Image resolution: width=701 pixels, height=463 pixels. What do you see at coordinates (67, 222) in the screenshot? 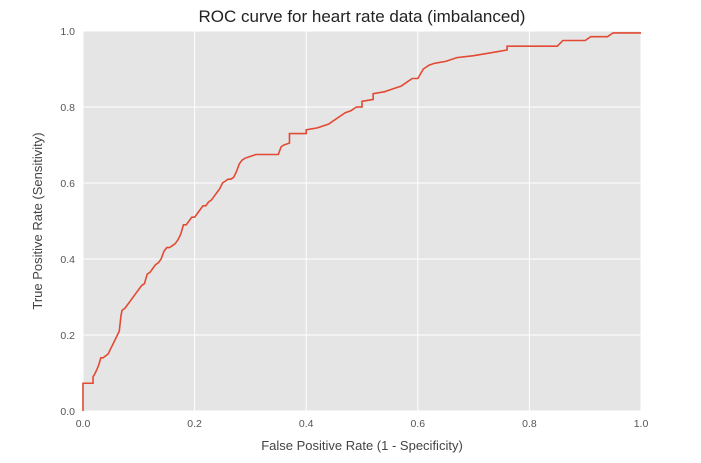
I see `y-axis-ticks: 0.0 0.2 0.4 0.6 0.8 1.0` at bounding box center [67, 222].